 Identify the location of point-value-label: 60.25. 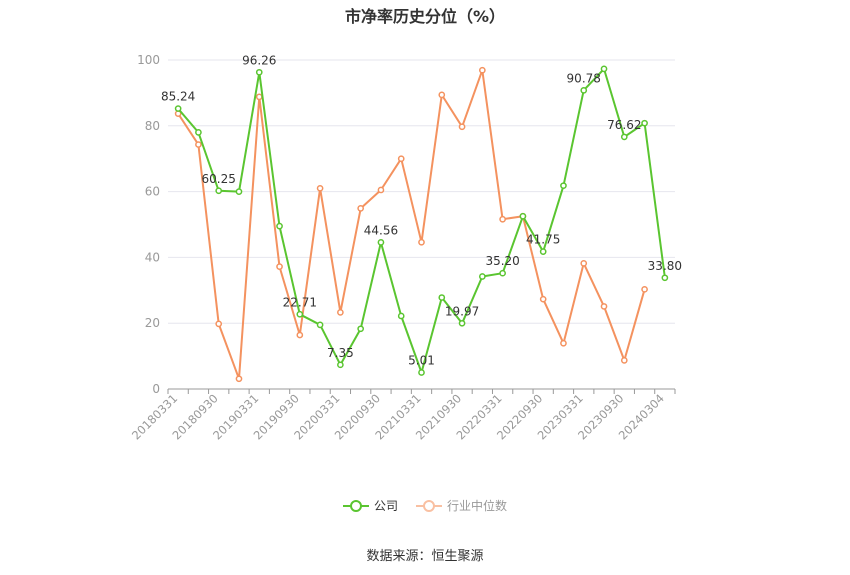
(219, 179).